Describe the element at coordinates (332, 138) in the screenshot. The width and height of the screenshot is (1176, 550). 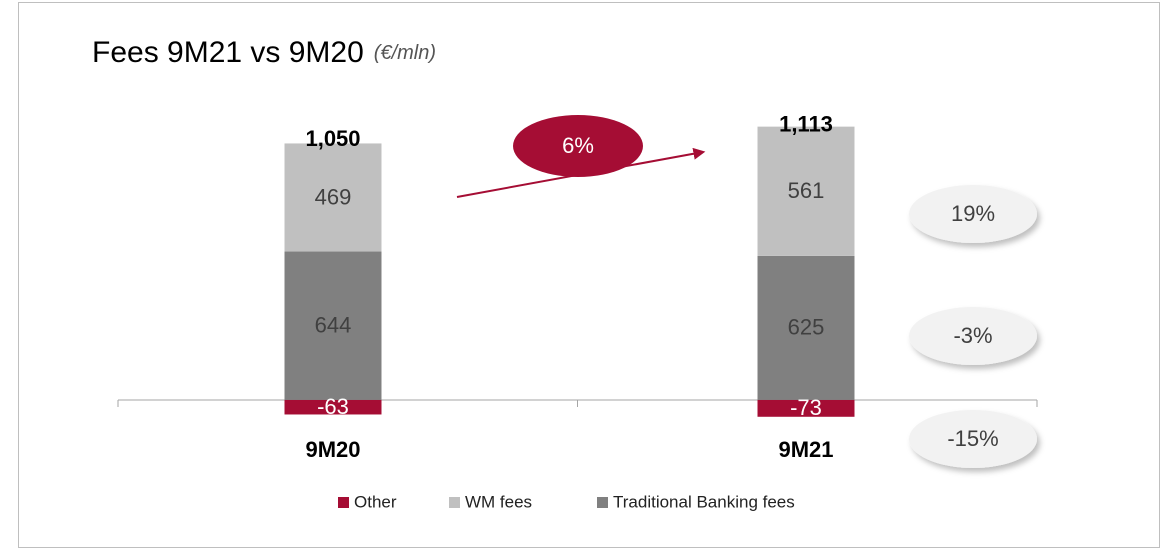
I see `total-label: 1,050` at that location.